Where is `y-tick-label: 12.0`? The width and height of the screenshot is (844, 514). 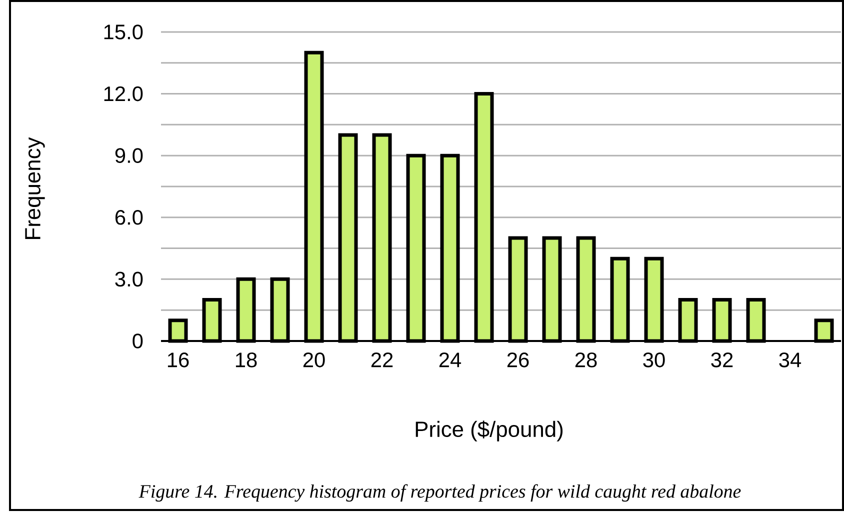
y-tick-label: 12.0 is located at coordinates (123, 94).